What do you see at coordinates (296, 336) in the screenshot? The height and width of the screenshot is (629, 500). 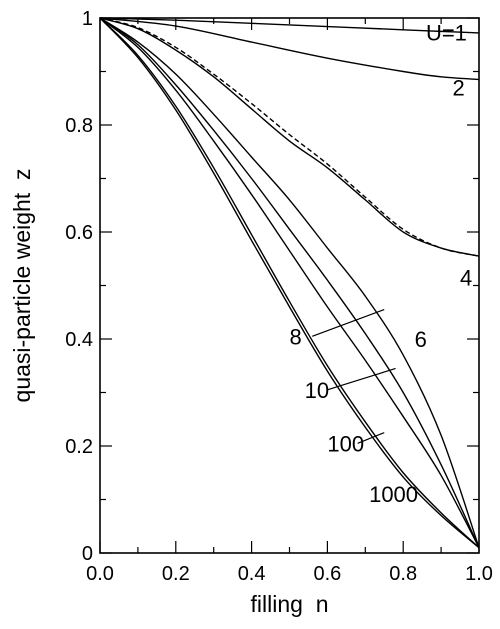 I see `curve-label-8: 8` at bounding box center [296, 336].